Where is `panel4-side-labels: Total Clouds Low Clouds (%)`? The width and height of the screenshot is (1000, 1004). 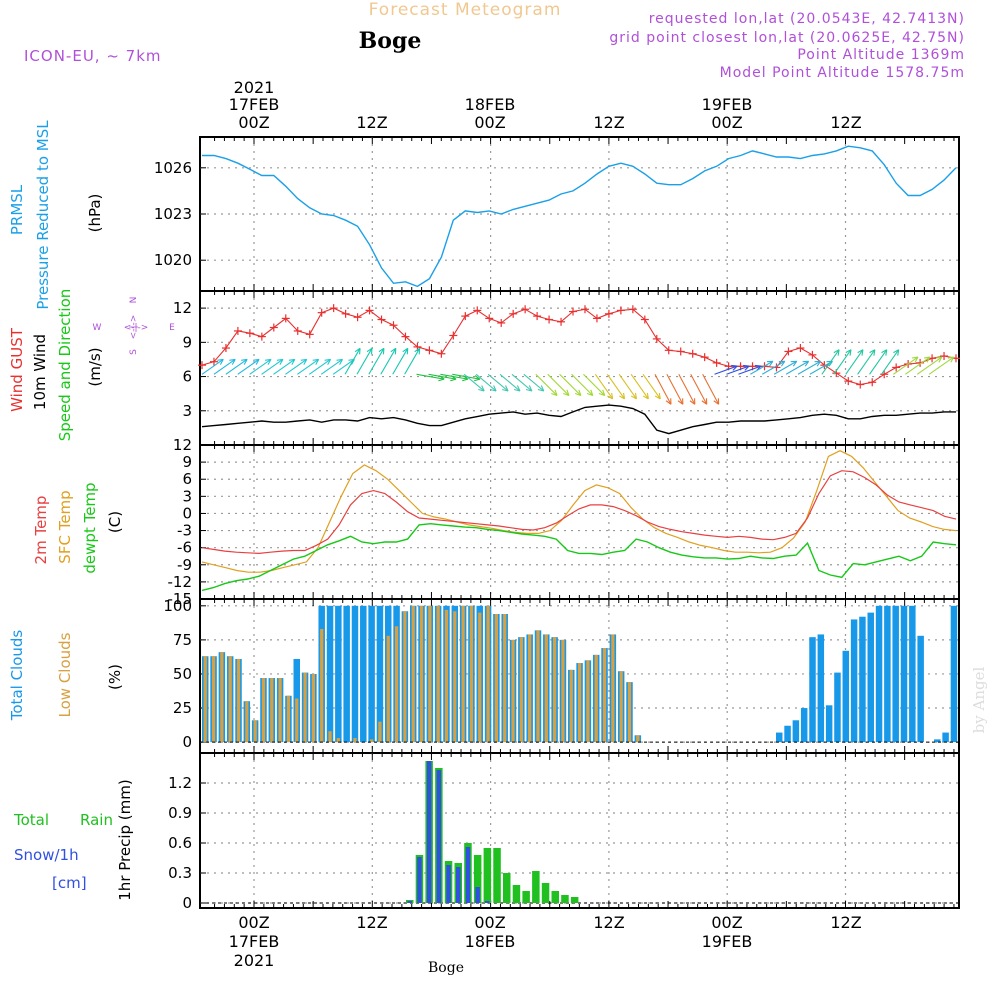 panel4-side-labels: Total Clouds Low Clouds (%) is located at coordinates (66, 676).